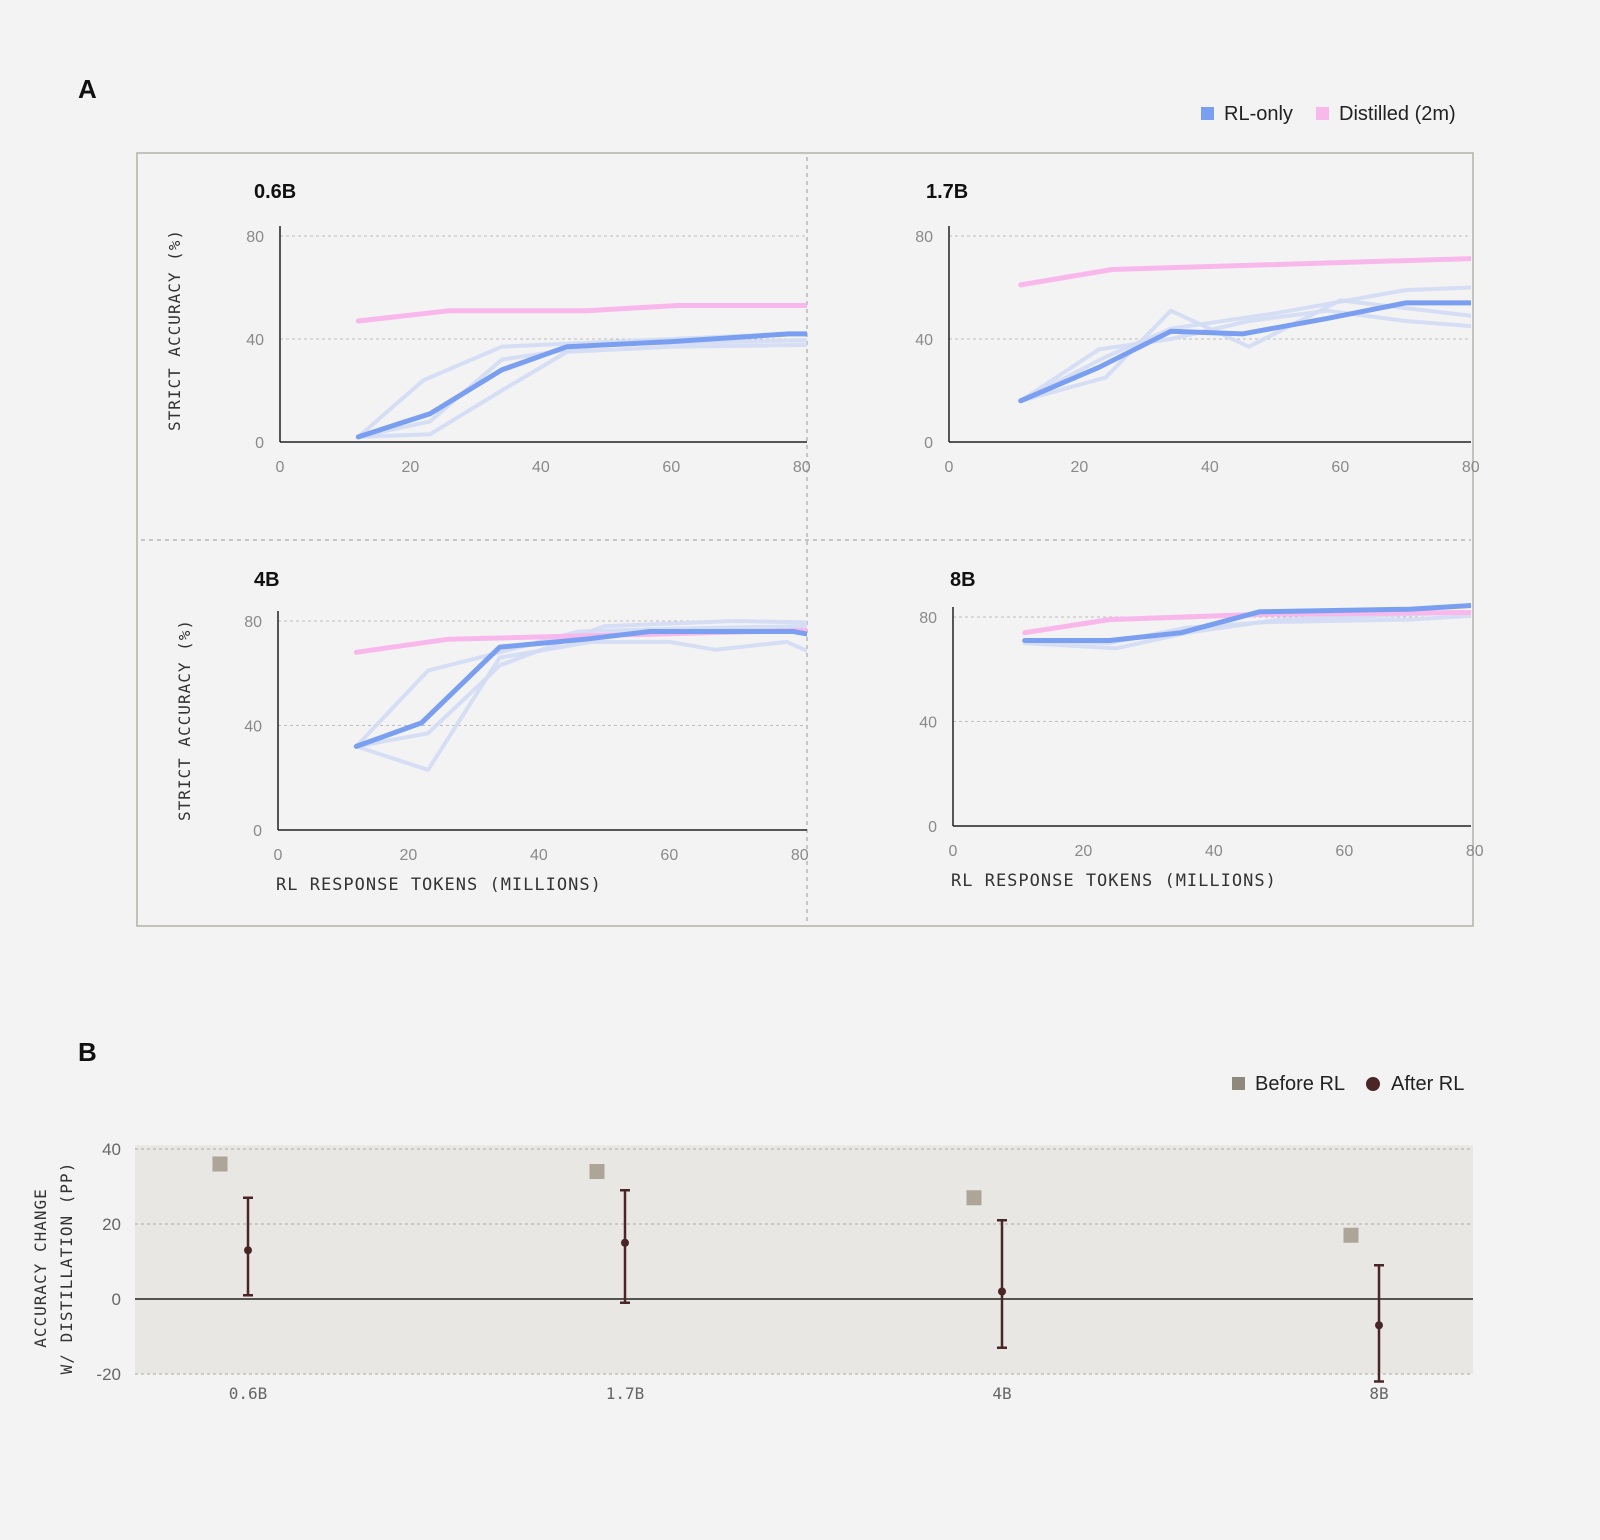  What do you see at coordinates (1238, 1083) in the screenshot?
I see `legend-swatch-before-rl` at bounding box center [1238, 1083].